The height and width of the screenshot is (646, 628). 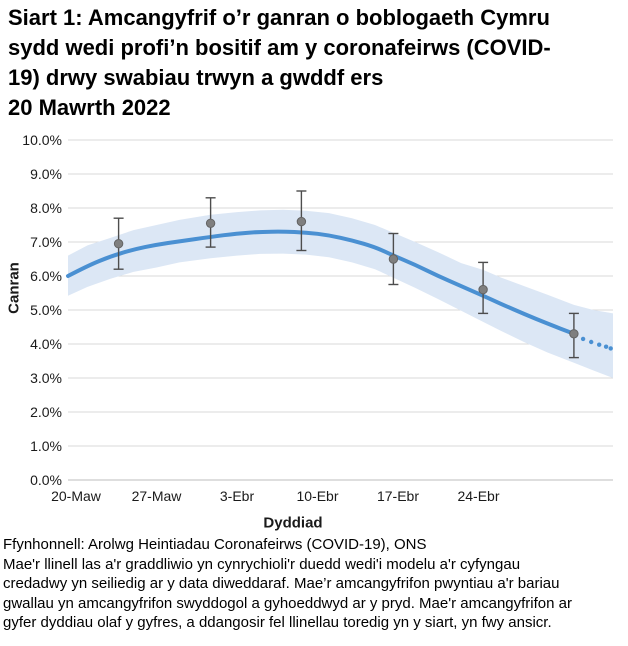 I want to click on y-tick-label: 8.0%, so click(x=46, y=208).